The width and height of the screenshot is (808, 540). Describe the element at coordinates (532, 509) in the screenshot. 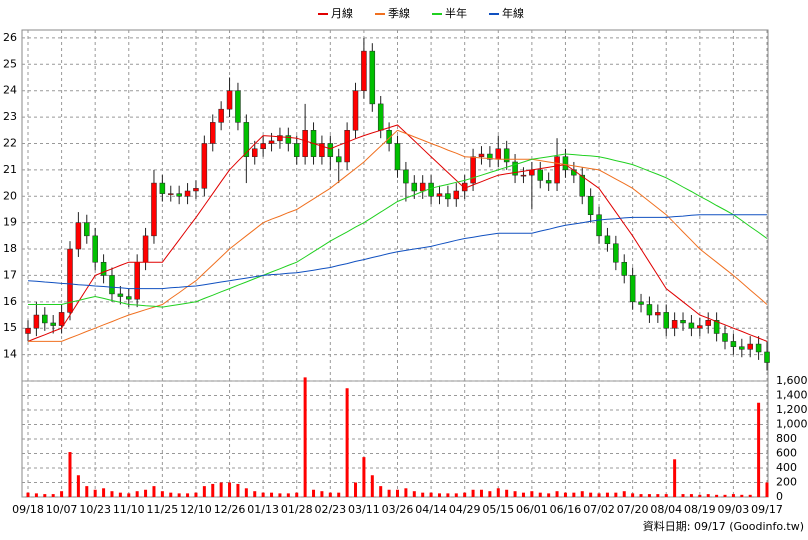

I see `x-tick-label: 06/01` at that location.